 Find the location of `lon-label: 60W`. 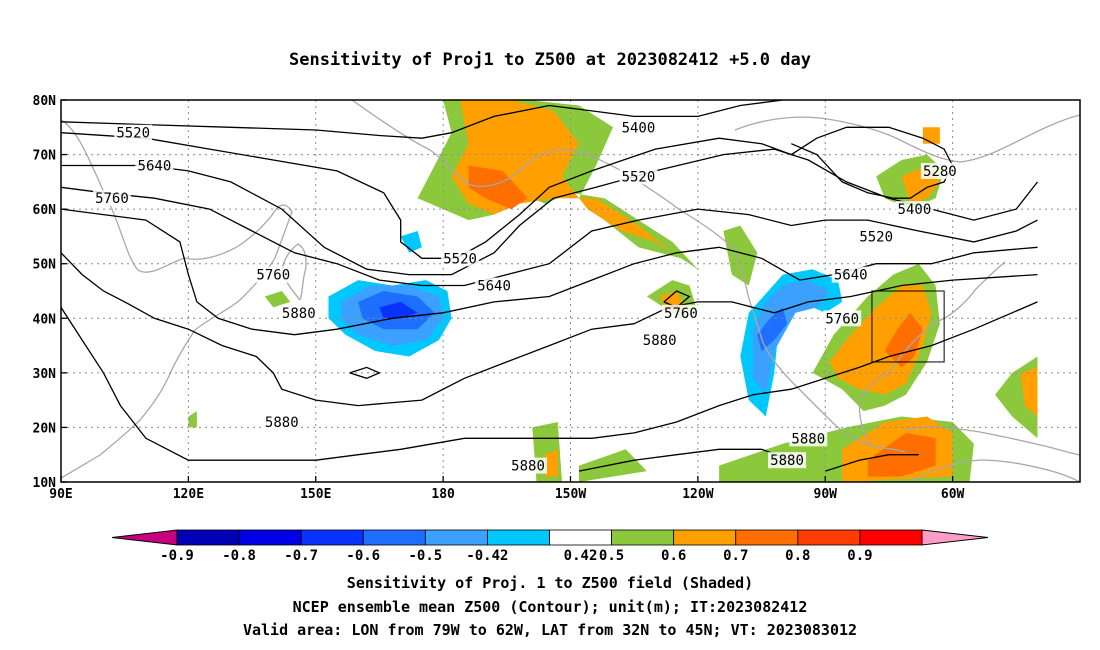

lon-label: 60W is located at coordinates (953, 494).